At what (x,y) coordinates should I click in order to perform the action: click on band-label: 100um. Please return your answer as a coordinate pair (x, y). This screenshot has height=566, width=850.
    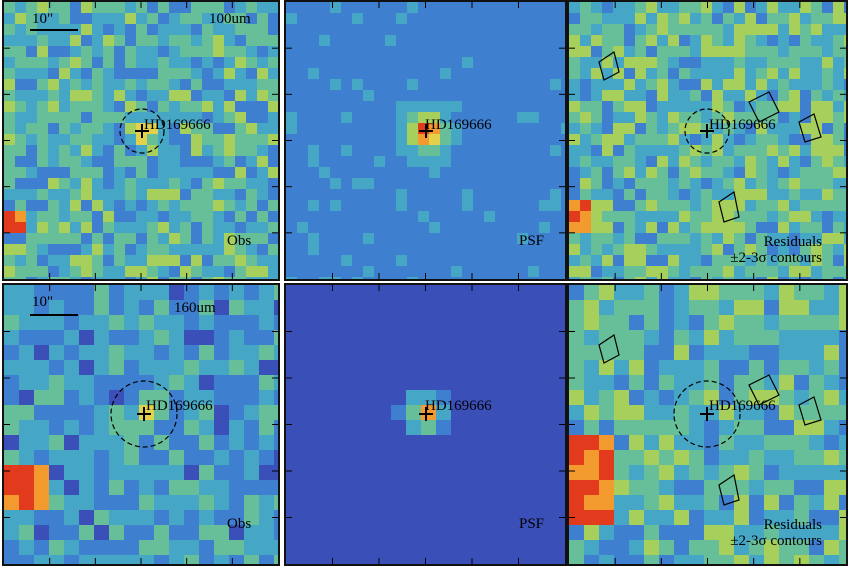
    Looking at the image, I should click on (230, 19).